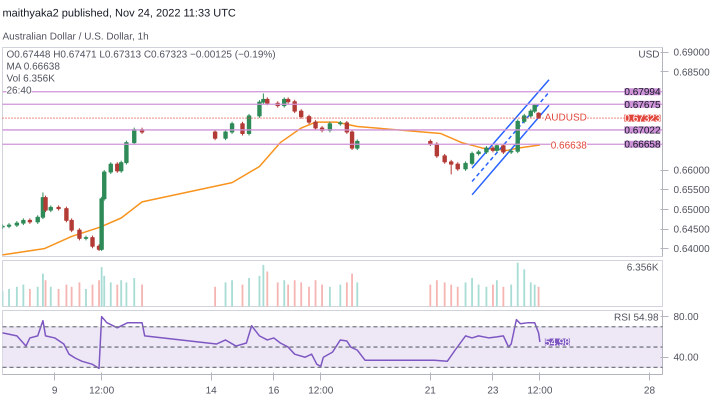 Image resolution: width=720 pixels, height=399 pixels. What do you see at coordinates (31, 79) in the screenshot?
I see `annotation: Vol 6.356K` at bounding box center [31, 79].